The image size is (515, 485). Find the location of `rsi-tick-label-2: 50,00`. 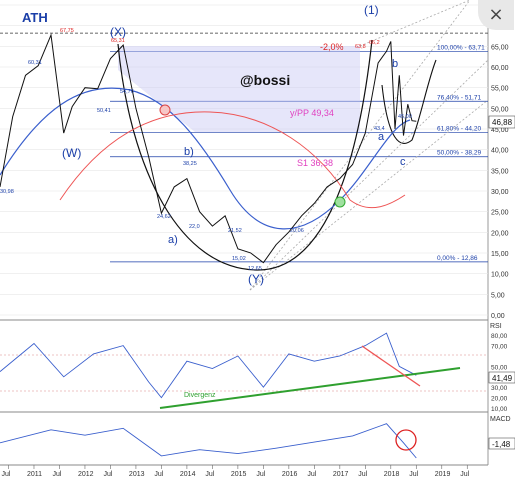

rsi-tick-label-2: 50,00 is located at coordinates (499, 367).